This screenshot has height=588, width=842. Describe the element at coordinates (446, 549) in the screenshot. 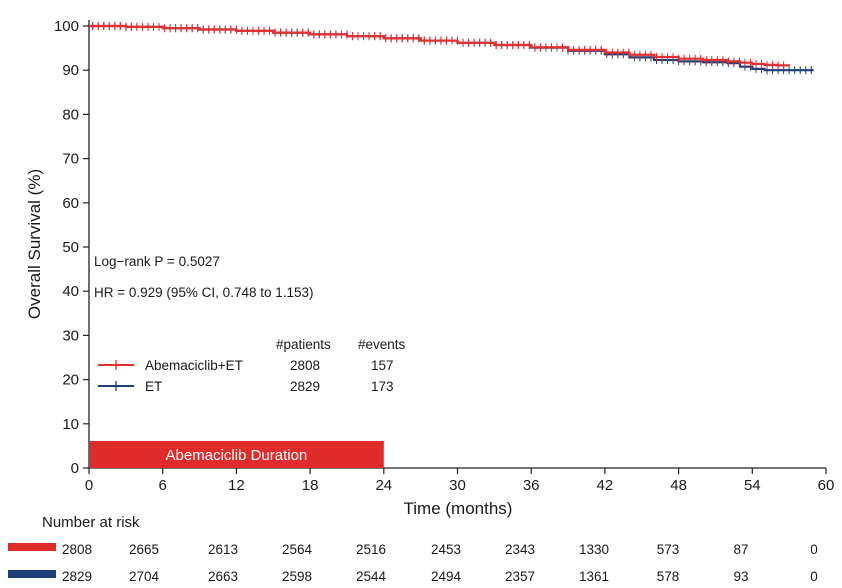

I see `risk-cell-0-5: 2453` at that location.